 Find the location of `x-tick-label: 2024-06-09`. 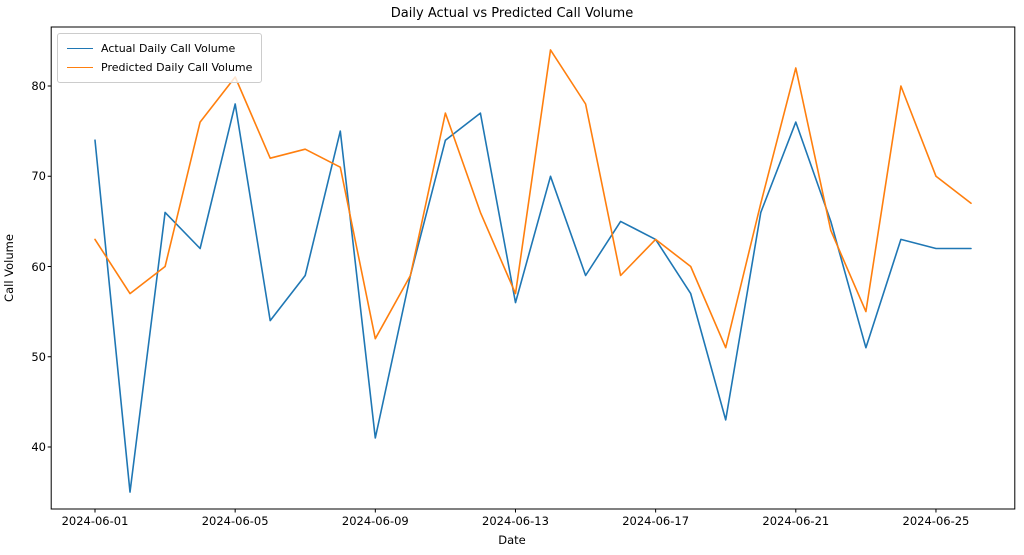

x-tick-label: 2024-06-09 is located at coordinates (375, 521).